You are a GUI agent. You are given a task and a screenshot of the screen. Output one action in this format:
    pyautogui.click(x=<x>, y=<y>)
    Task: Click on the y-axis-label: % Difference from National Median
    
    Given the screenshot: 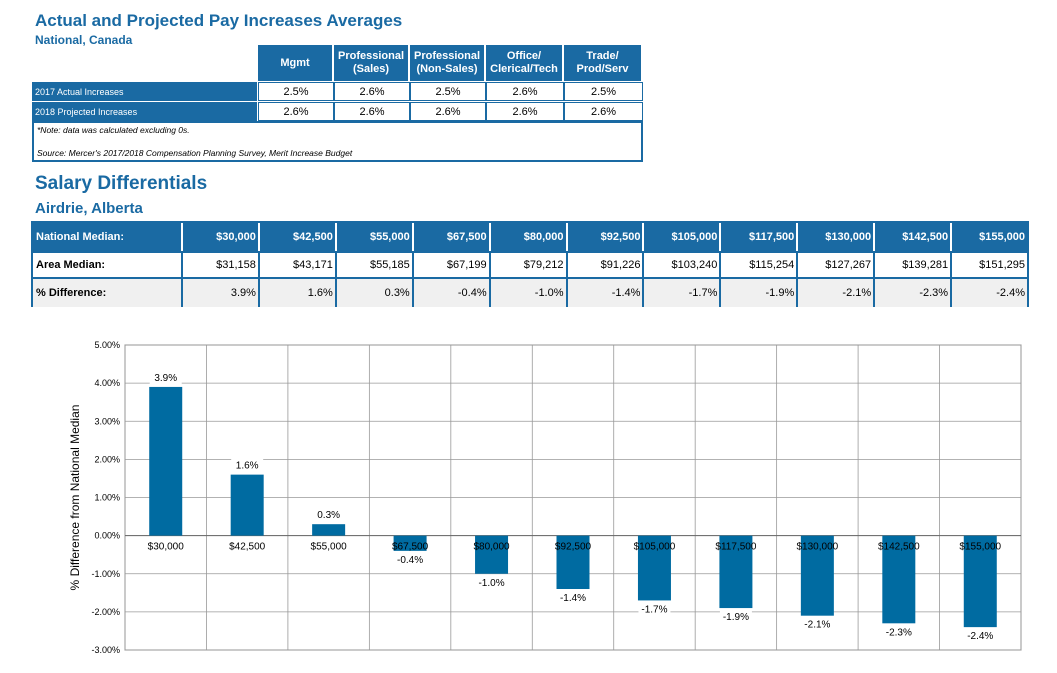 What is the action you would take?
    pyautogui.click(x=75, y=498)
    